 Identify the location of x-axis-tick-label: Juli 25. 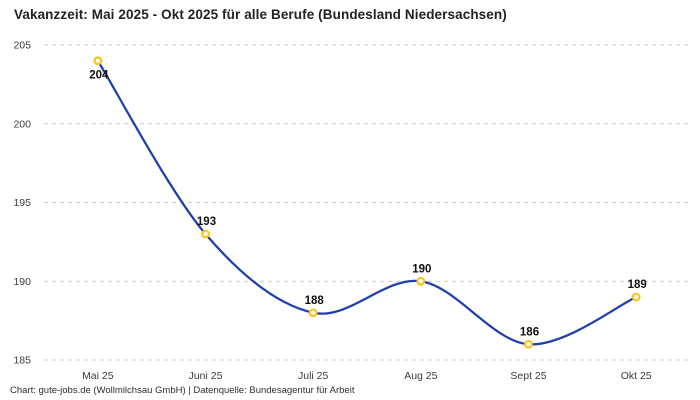
(313, 376).